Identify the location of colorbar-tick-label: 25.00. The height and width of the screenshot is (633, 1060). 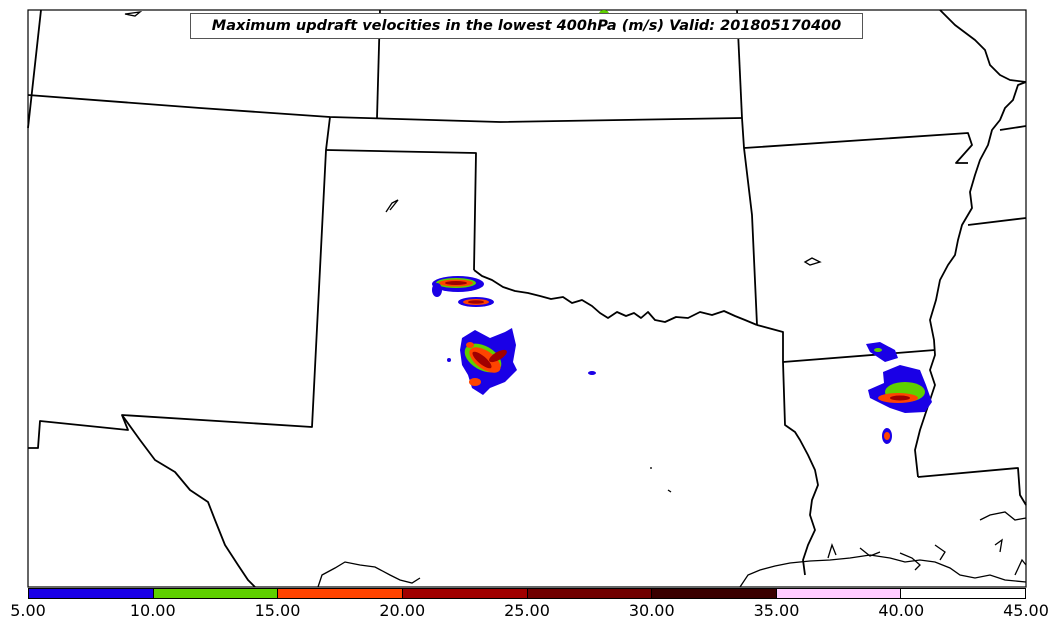
(527, 610).